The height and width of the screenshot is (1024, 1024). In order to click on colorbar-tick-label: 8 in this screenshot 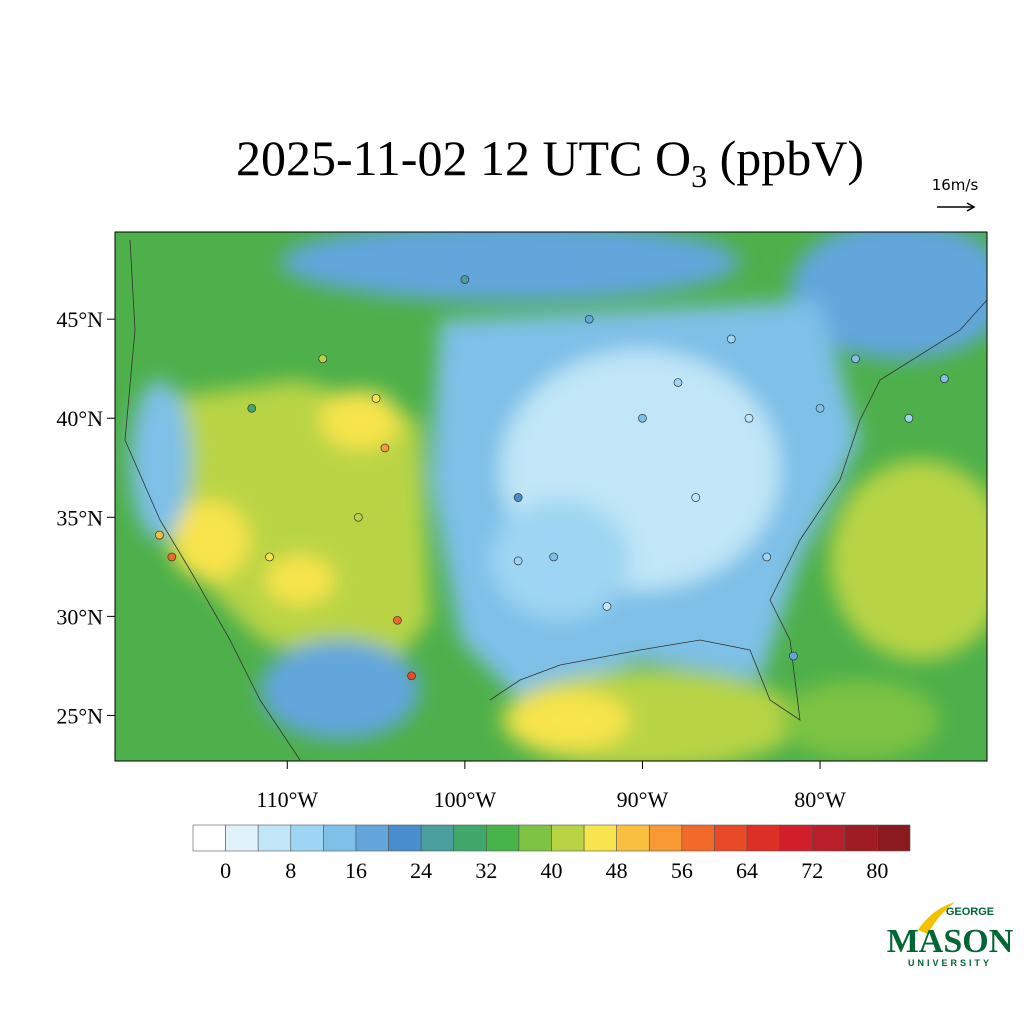, I will do `click(290, 870)`.